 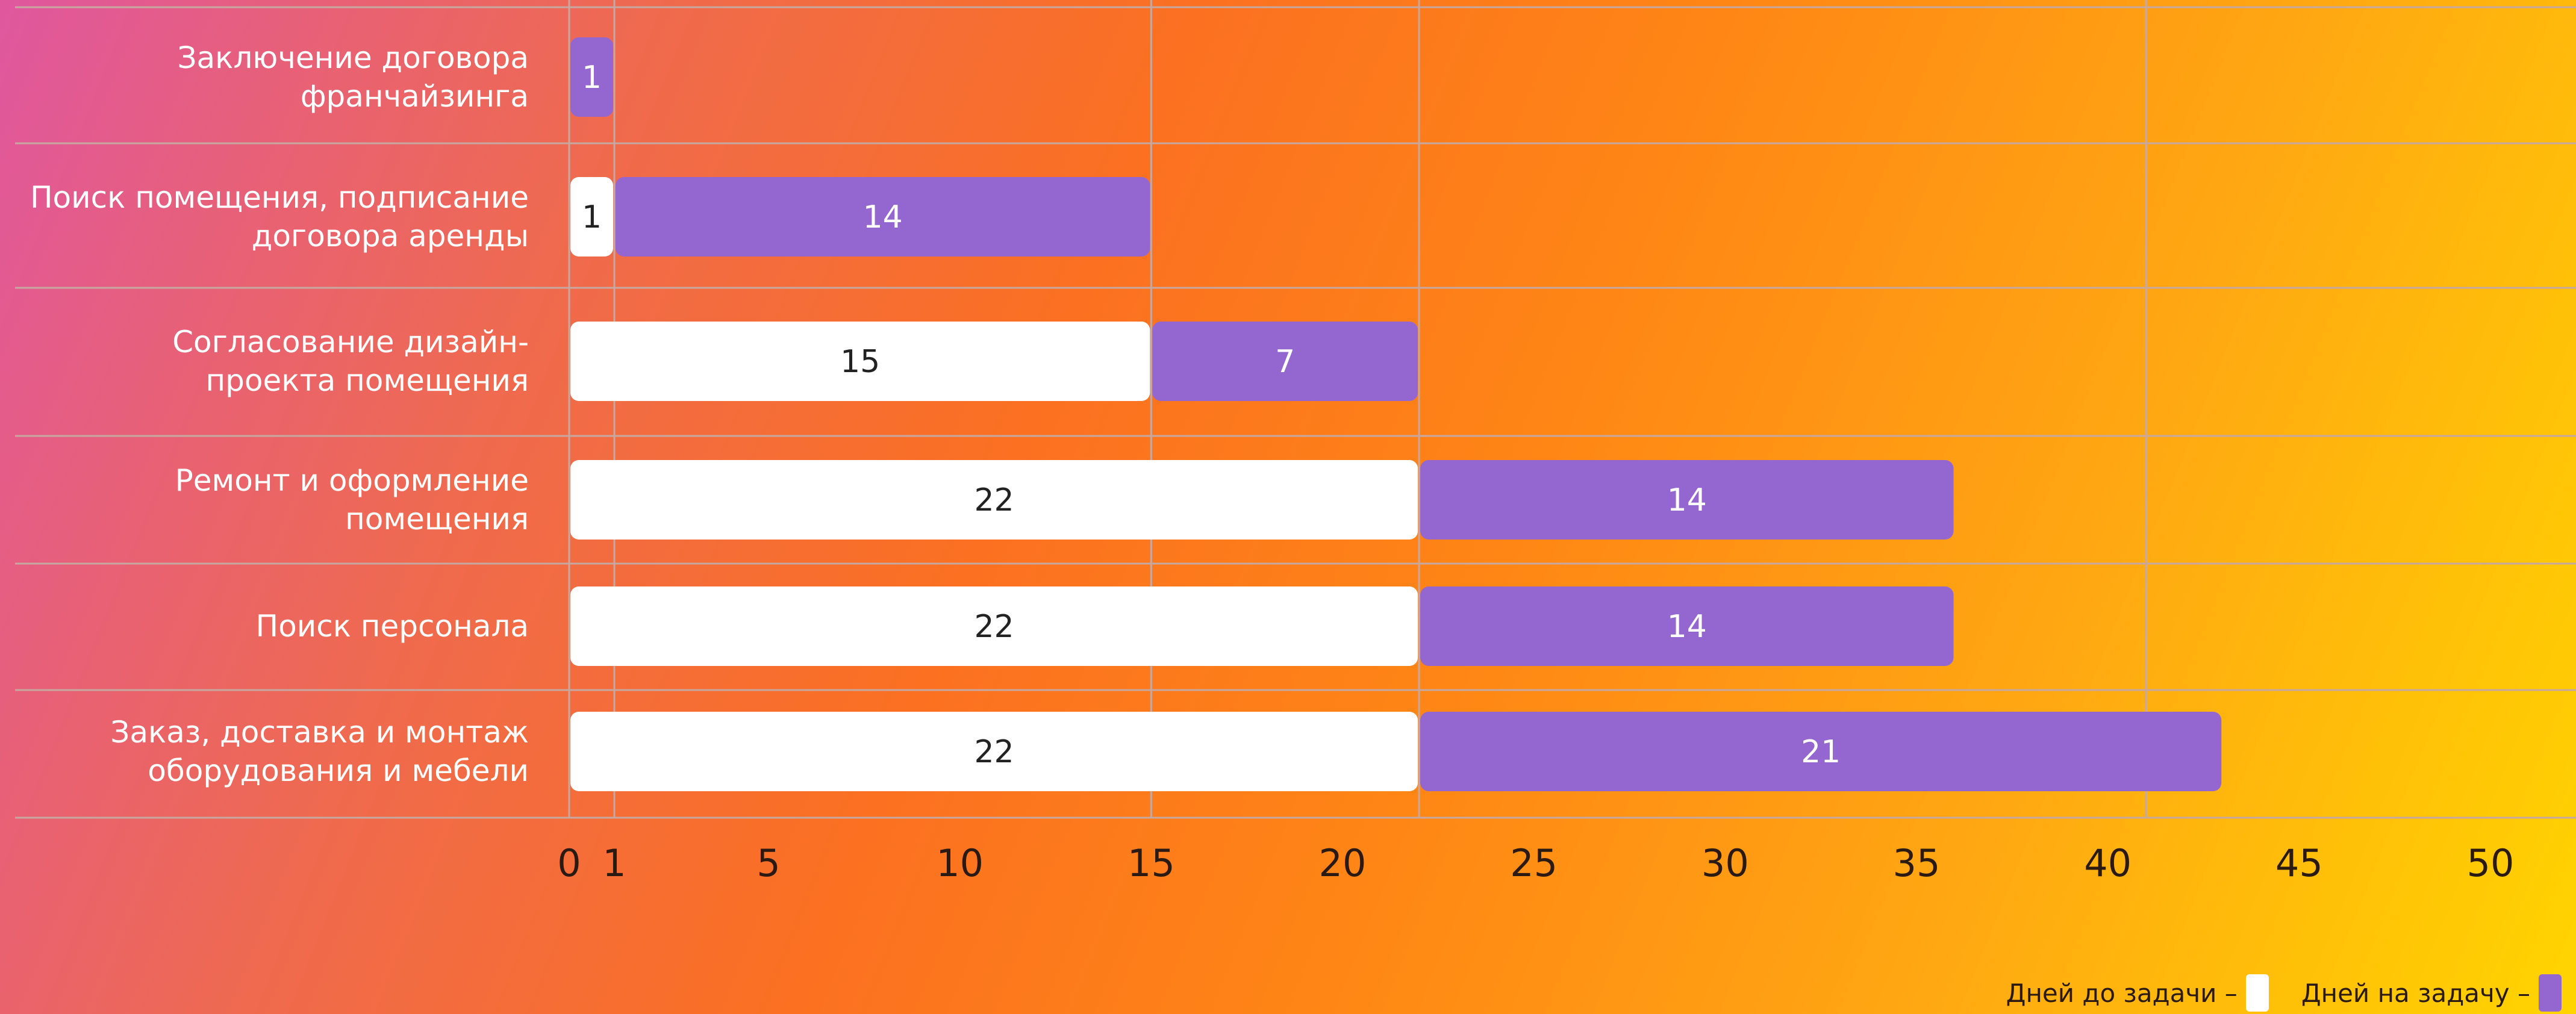 What do you see at coordinates (960, 863) in the screenshot?
I see `x-tick-label: 10` at bounding box center [960, 863].